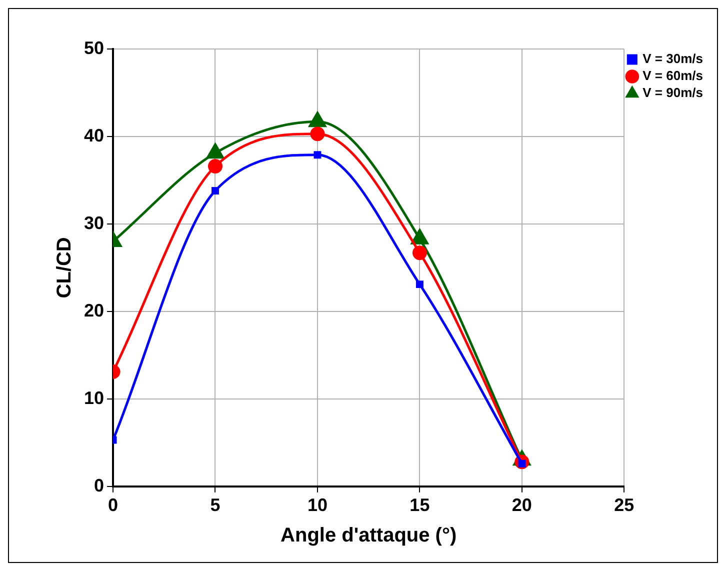  What do you see at coordinates (94, 48) in the screenshot?
I see `y-tick-label: 50` at bounding box center [94, 48].